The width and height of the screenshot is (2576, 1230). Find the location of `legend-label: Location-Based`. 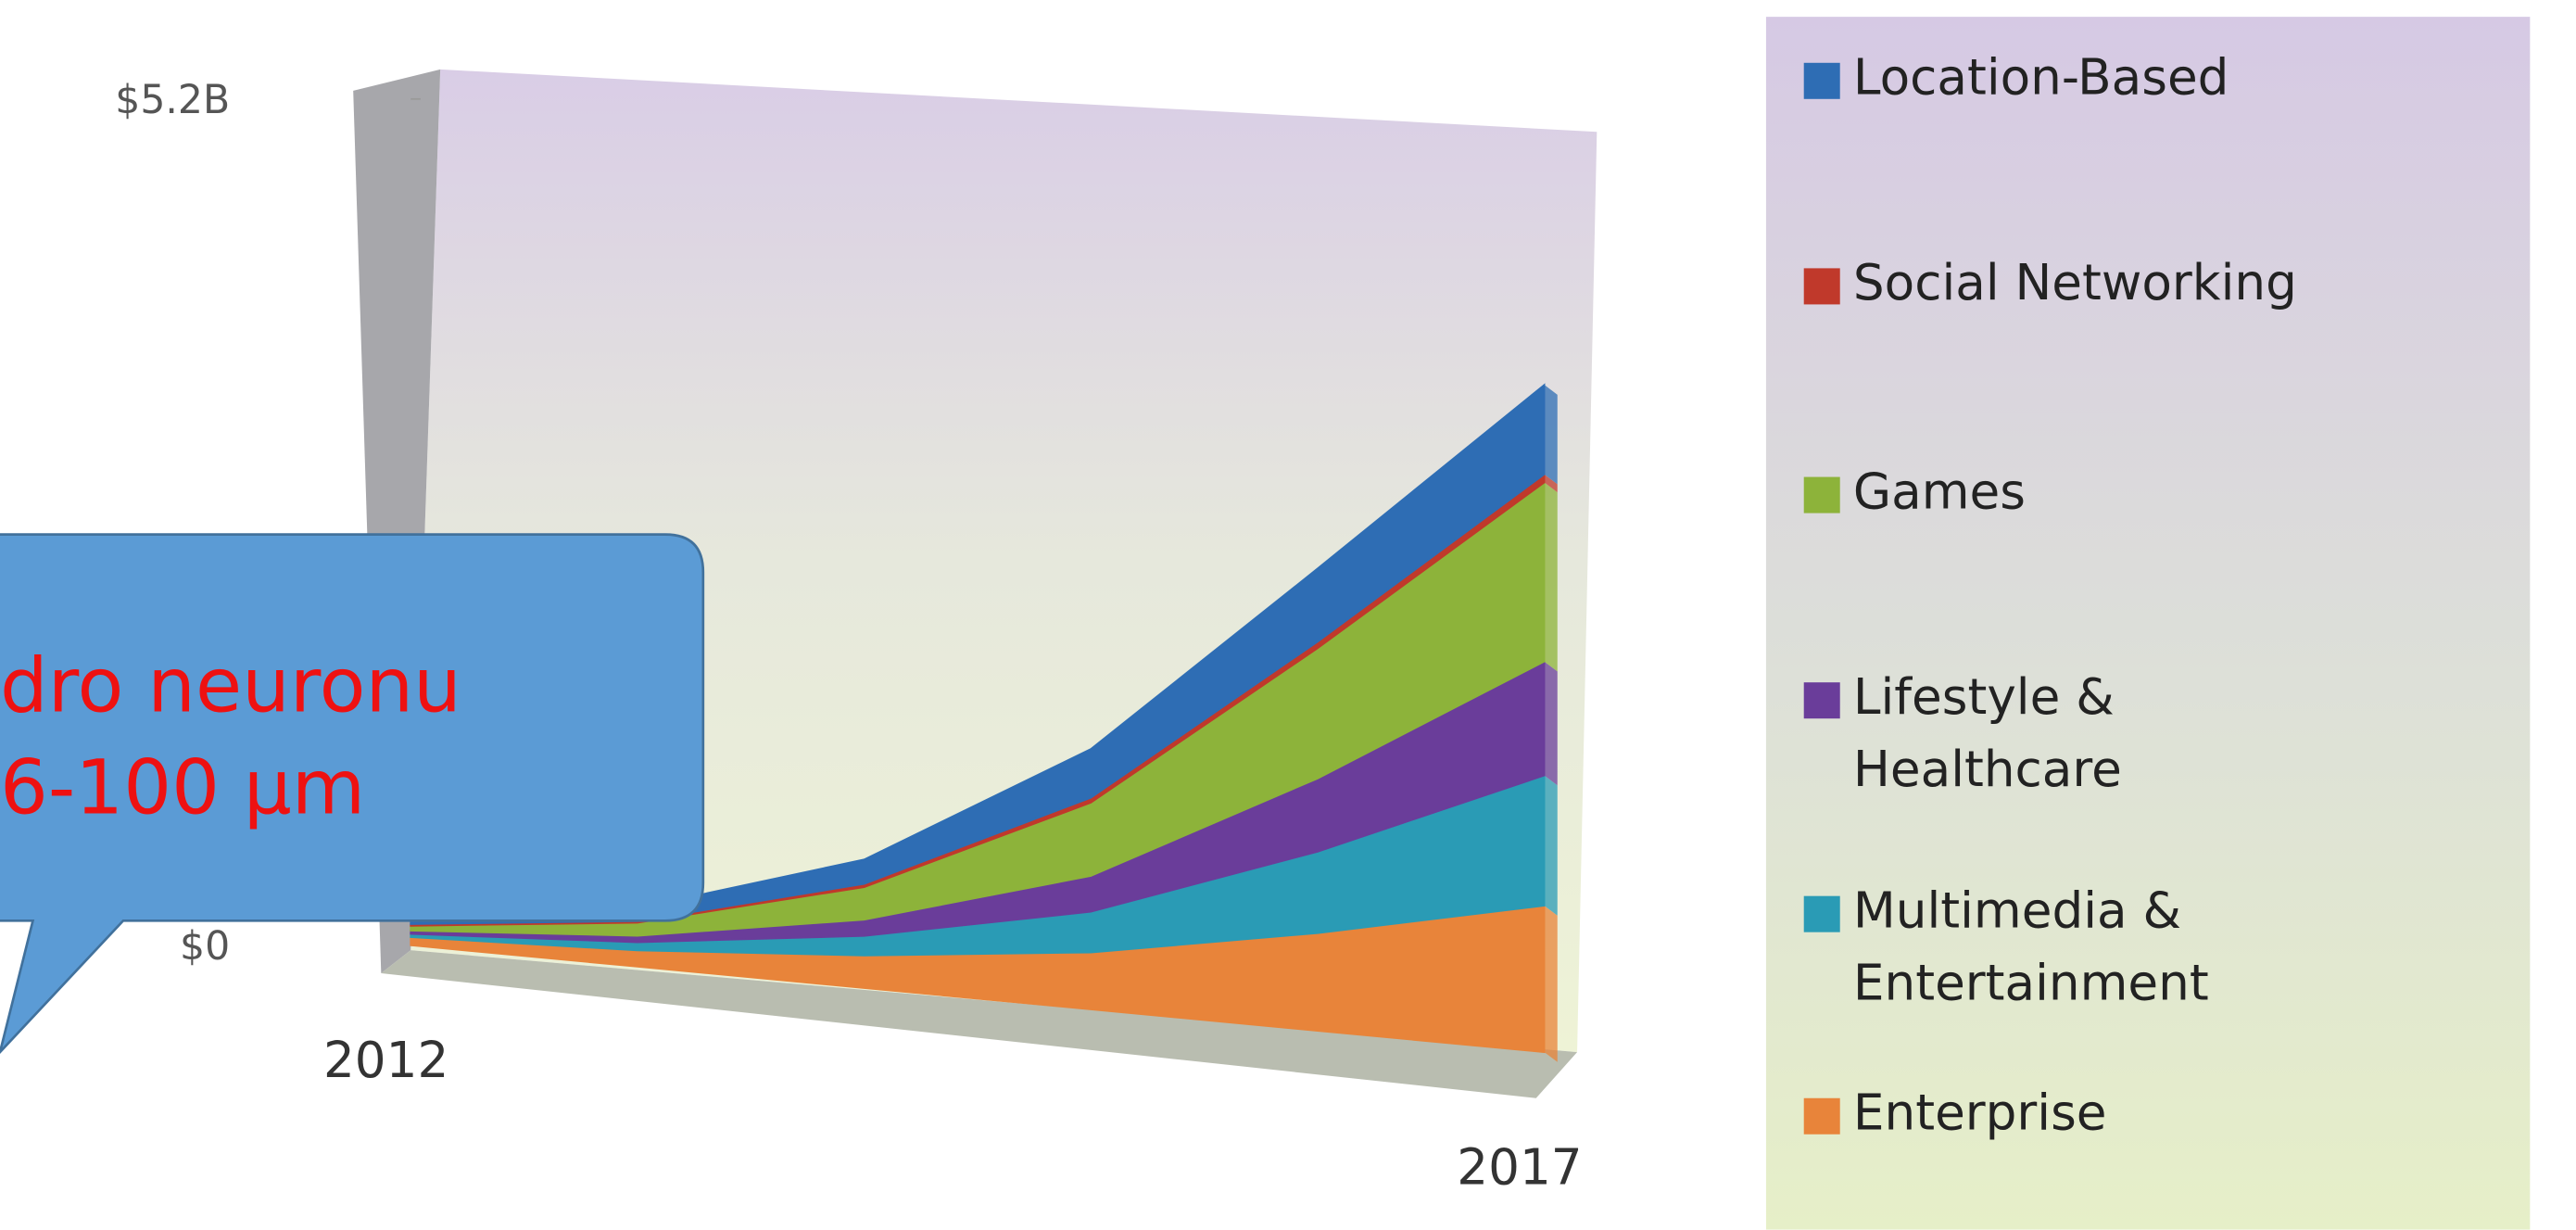

legend-label: Location-Based is located at coordinates (2041, 78).